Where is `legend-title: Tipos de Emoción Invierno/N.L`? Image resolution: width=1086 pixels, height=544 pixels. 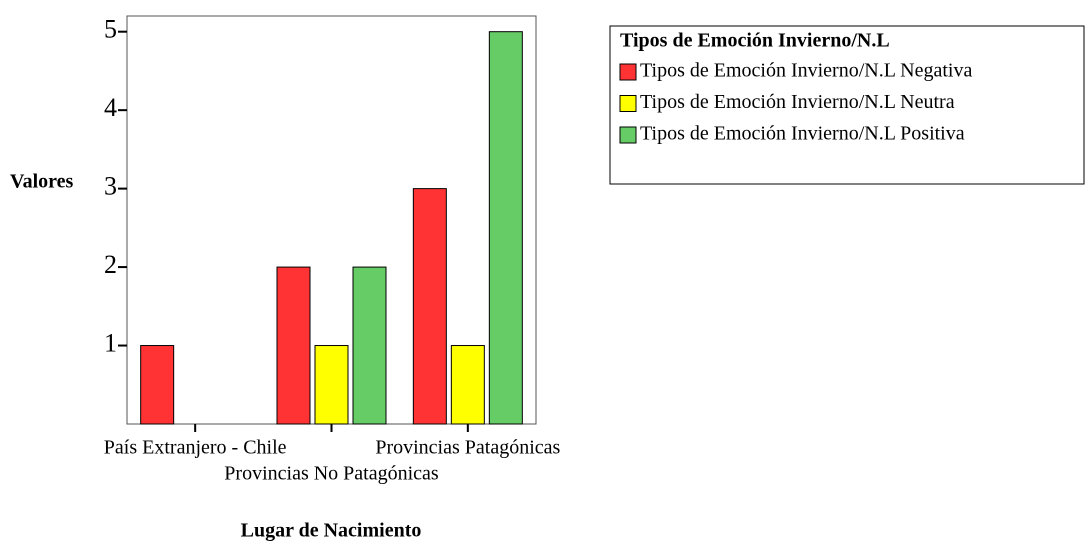 legend-title: Tipos de Emoción Invierno/N.L is located at coordinates (755, 41).